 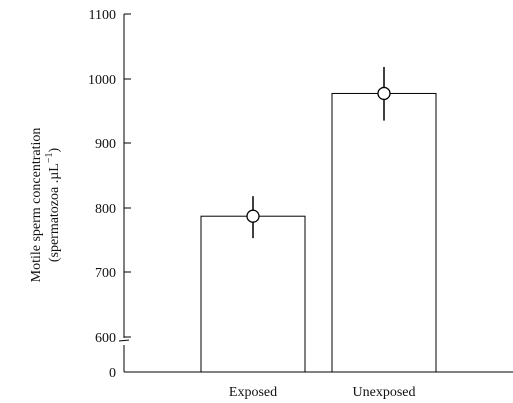 What do you see at coordinates (112, 373) in the screenshot?
I see `y-tick-label-0: 0` at bounding box center [112, 373].